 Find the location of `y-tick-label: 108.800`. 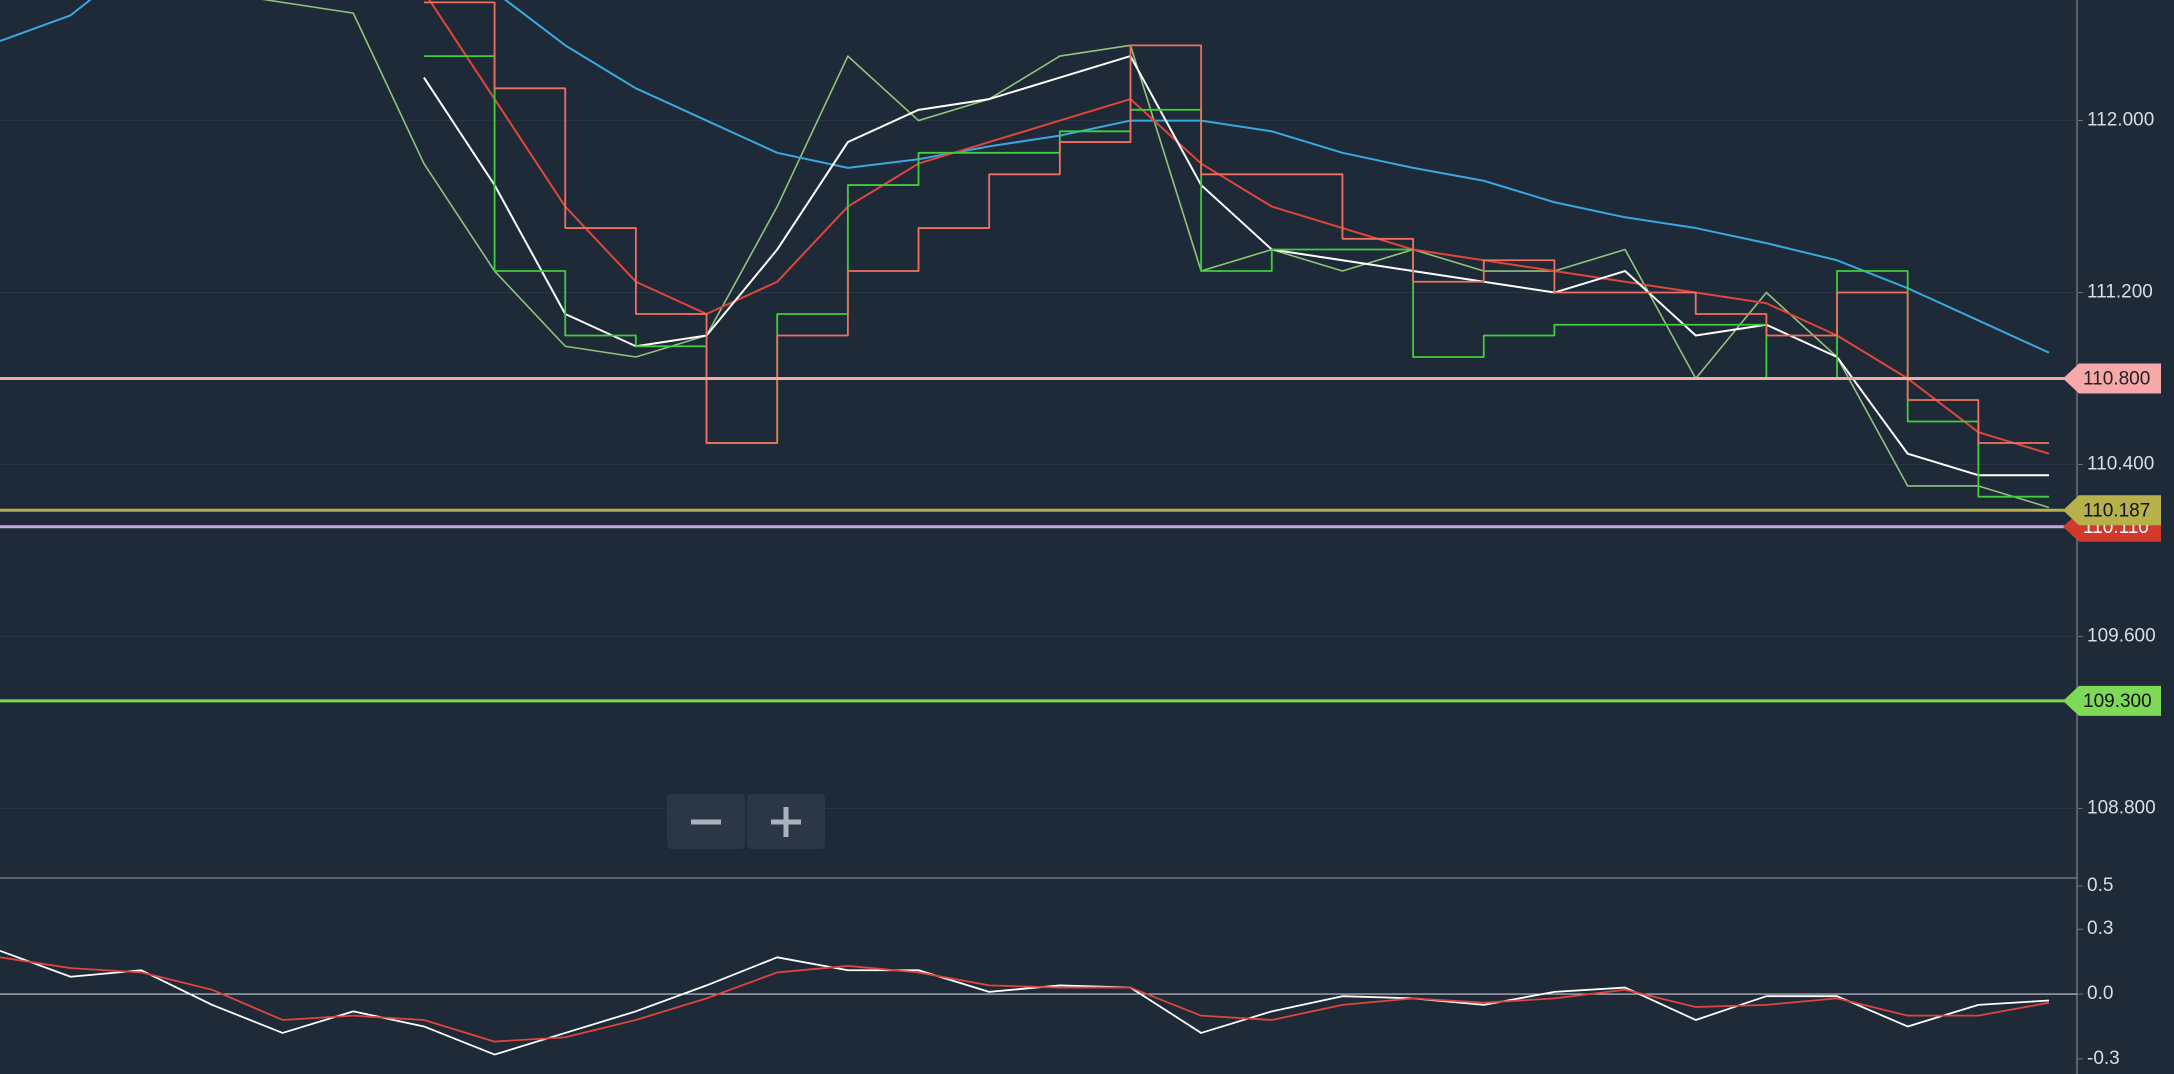

y-tick-label: 108.800 is located at coordinates (2121, 807).